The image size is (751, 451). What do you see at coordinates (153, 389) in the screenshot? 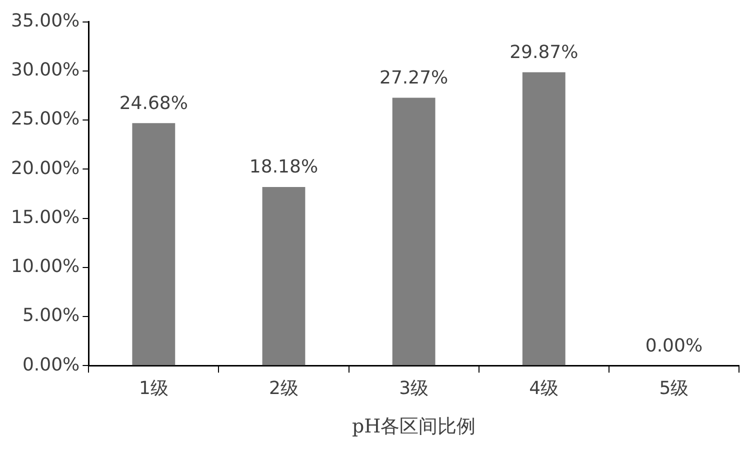
I see `x-tick-label: 1级` at bounding box center [153, 389].